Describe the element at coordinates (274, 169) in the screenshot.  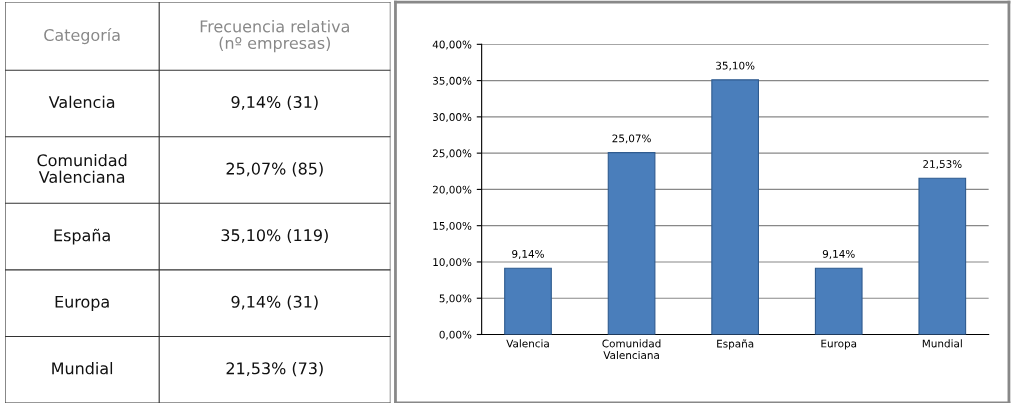
I see `text: 25,07% (85)` at that location.